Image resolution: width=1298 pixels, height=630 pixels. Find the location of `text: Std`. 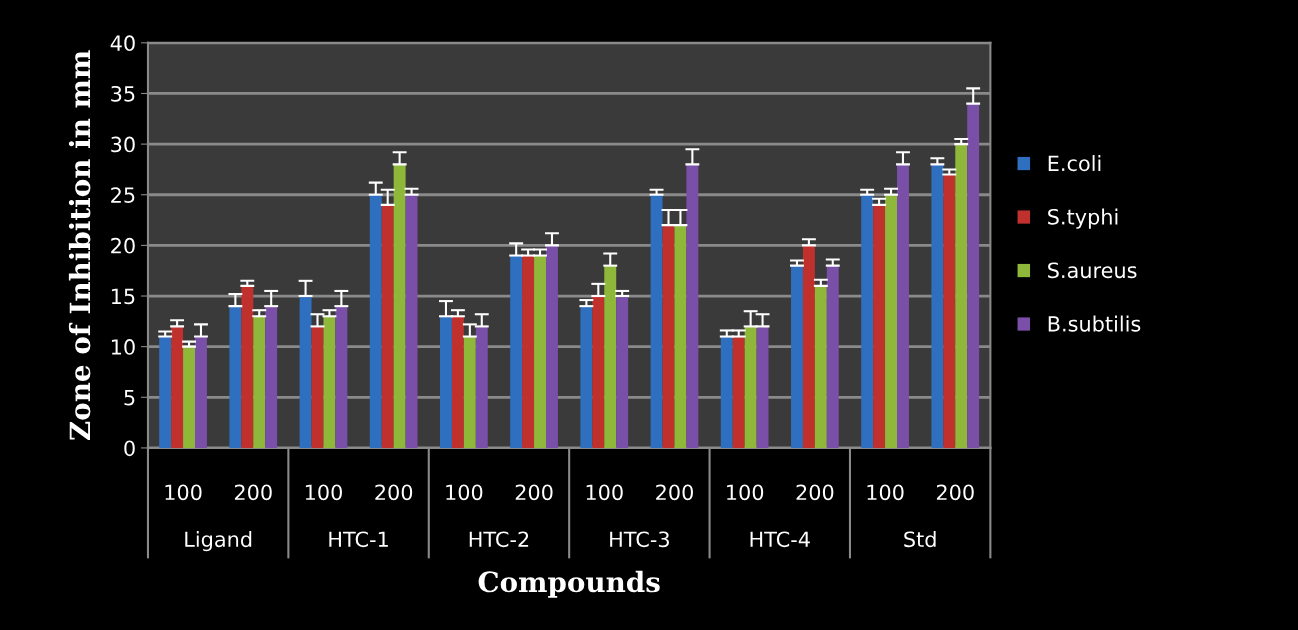

text: Std is located at coordinates (920, 539).